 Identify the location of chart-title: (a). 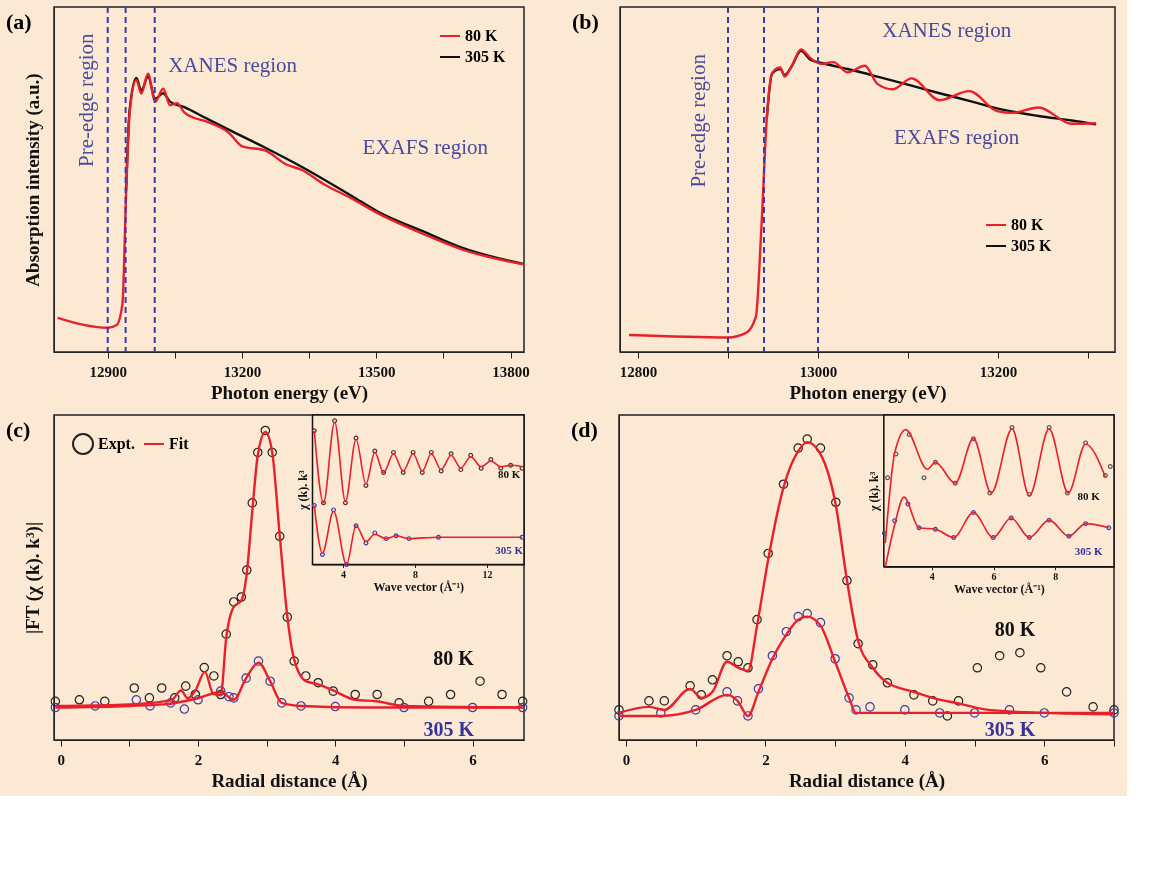
(19, 21).